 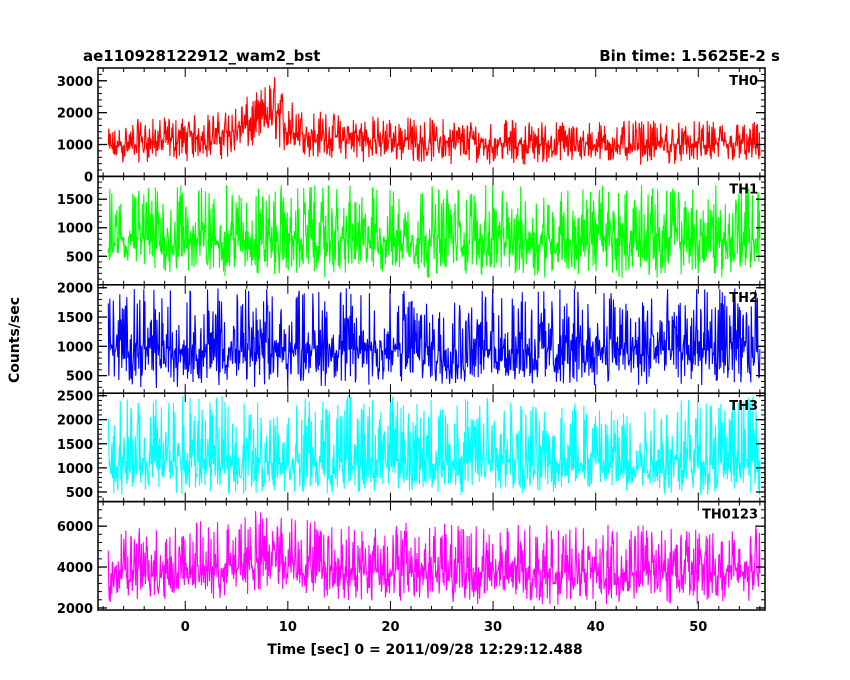 What do you see at coordinates (201, 56) in the screenshot?
I see `chart-title: ae110928122912_wam2_bst` at bounding box center [201, 56].